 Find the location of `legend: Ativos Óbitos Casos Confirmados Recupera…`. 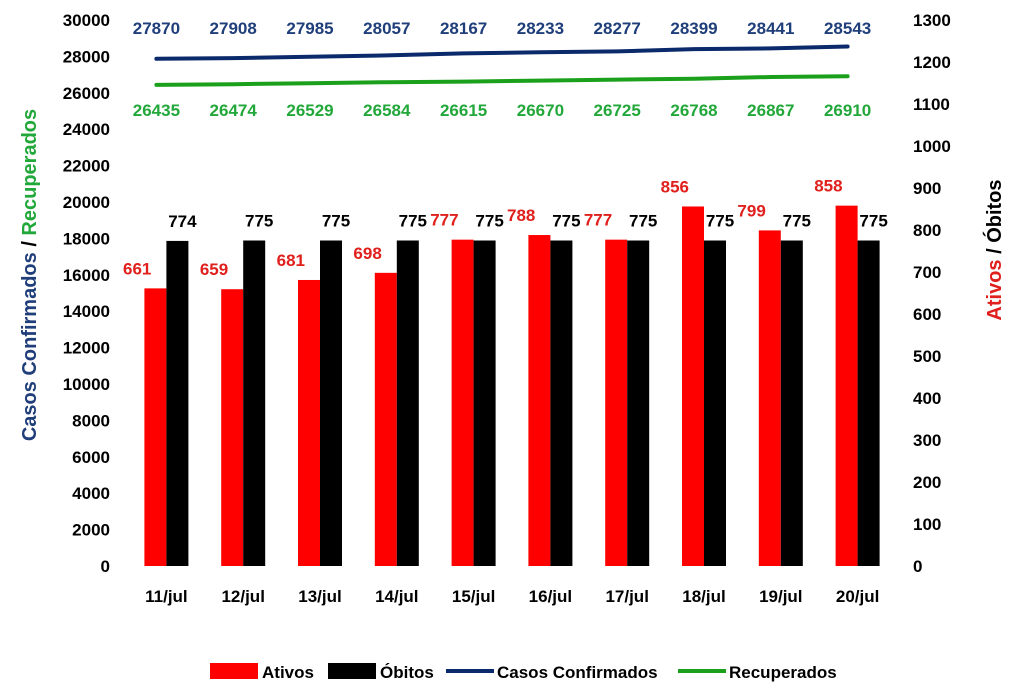

legend: Ativos Óbitos Casos Confirmados Recupera… is located at coordinates (523, 672).